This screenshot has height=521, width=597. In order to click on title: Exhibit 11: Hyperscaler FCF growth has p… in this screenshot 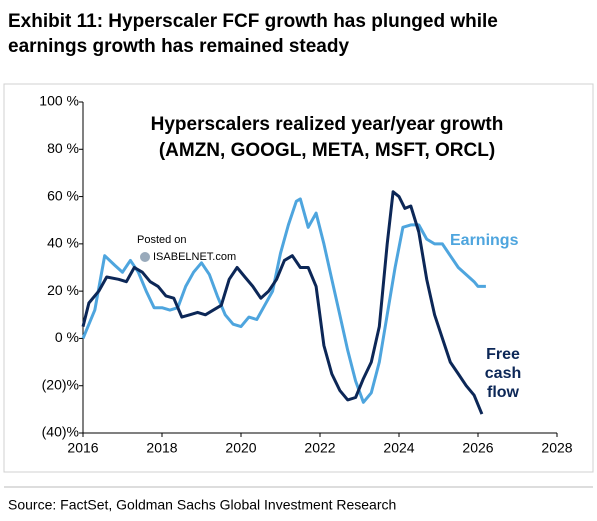, I will do `click(253, 21)`.